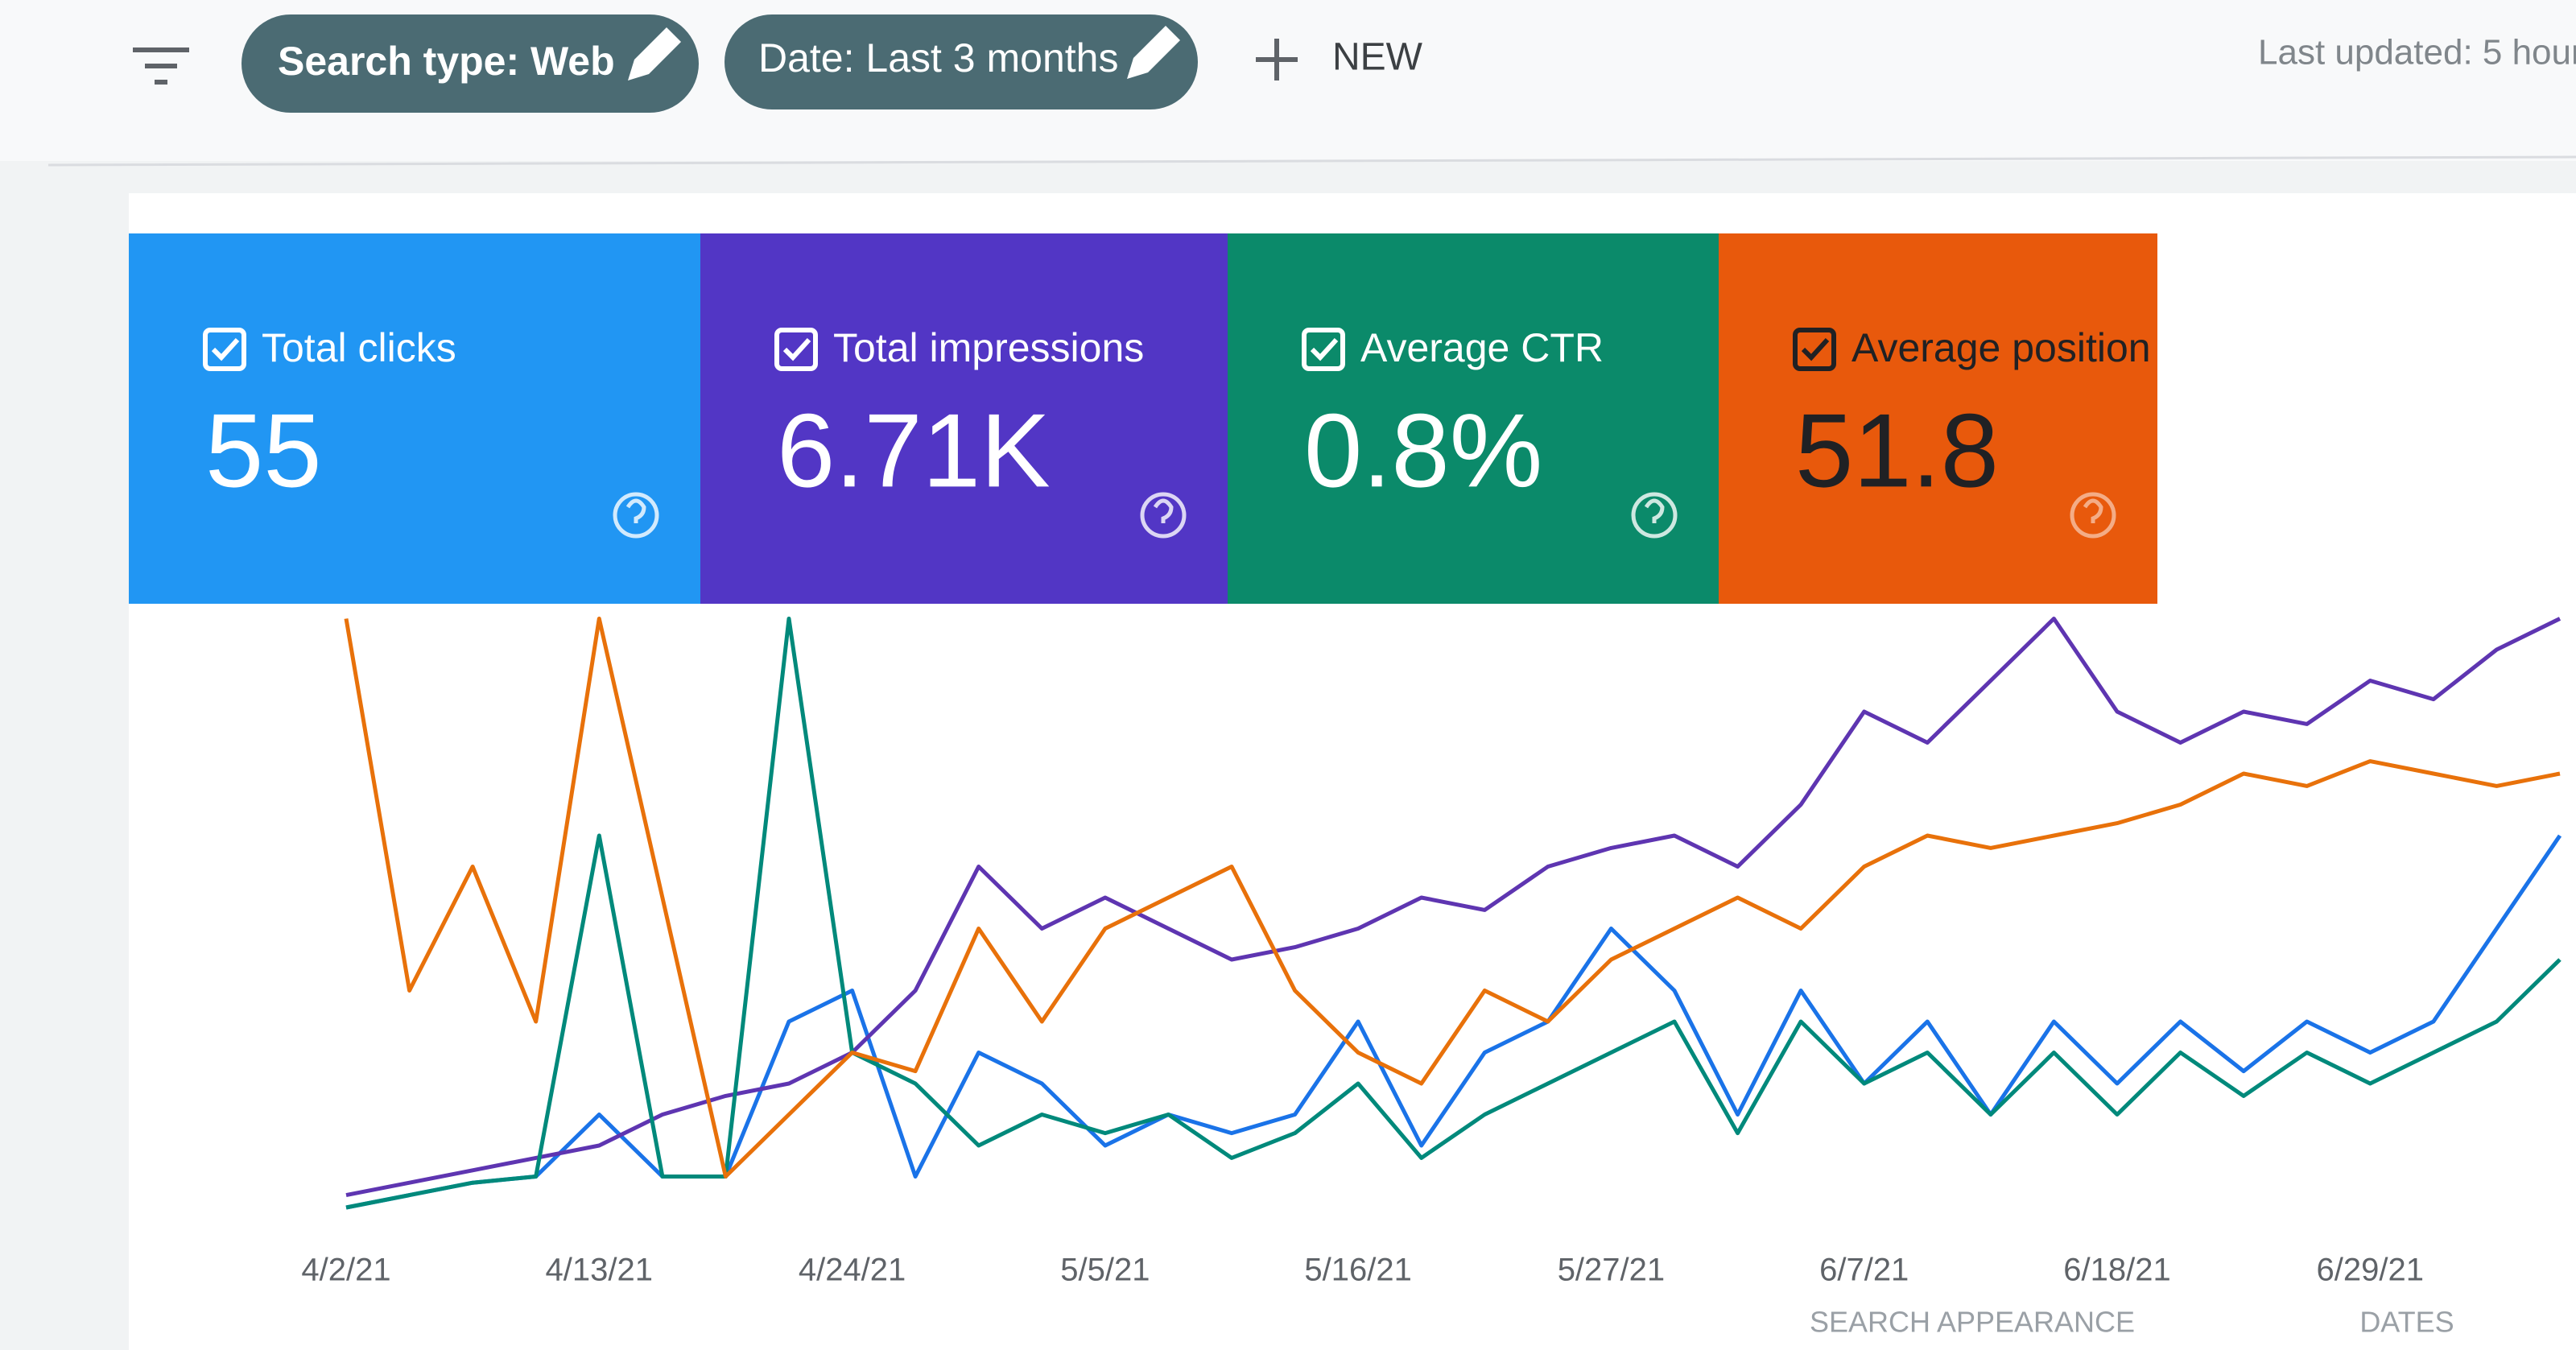  I want to click on x-tick-label: 6/18/21, so click(2116, 1270).